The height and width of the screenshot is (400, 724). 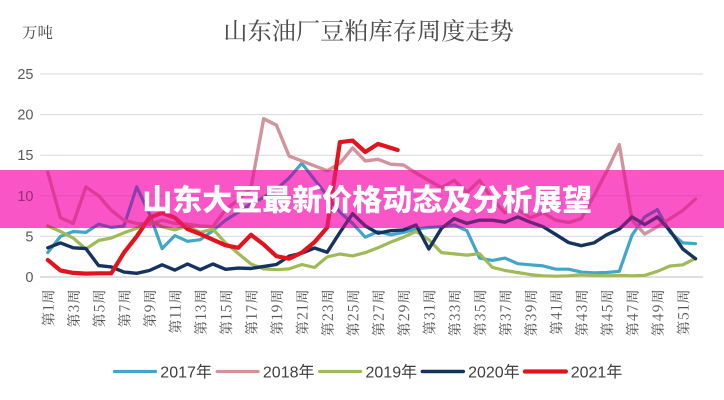 I want to click on svg-text: 0, so click(x=29, y=278).